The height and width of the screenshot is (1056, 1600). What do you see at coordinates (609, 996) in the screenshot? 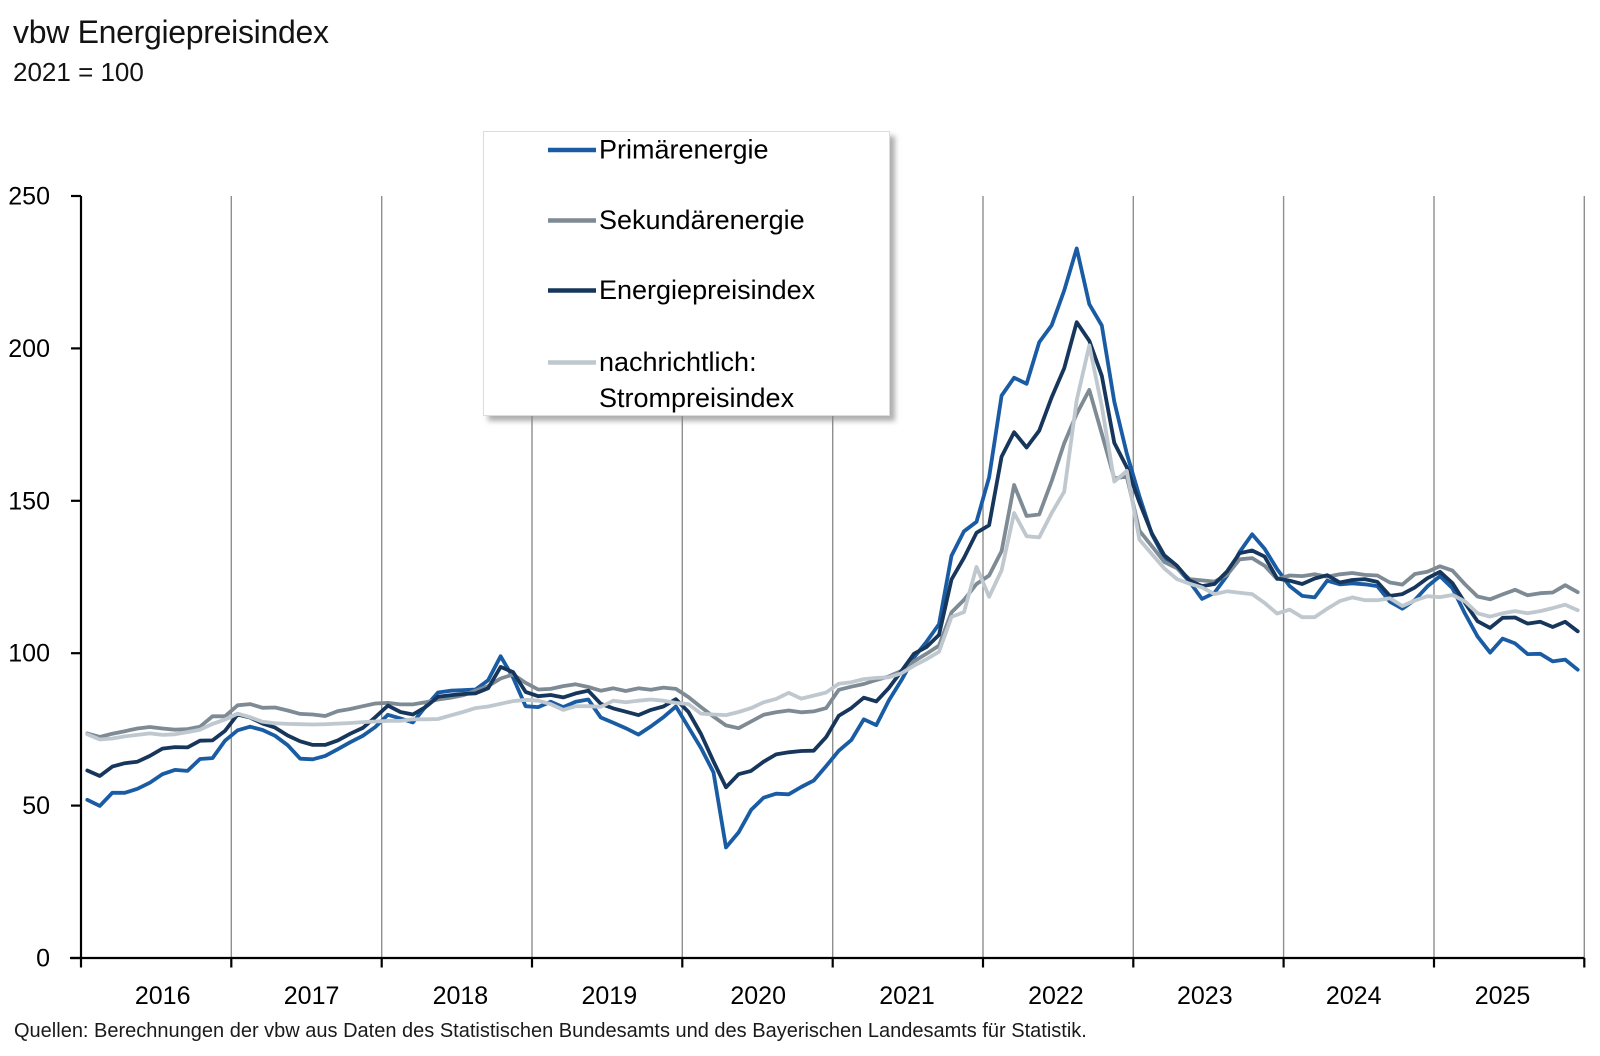
I see `svg-text: 2019` at bounding box center [609, 996].